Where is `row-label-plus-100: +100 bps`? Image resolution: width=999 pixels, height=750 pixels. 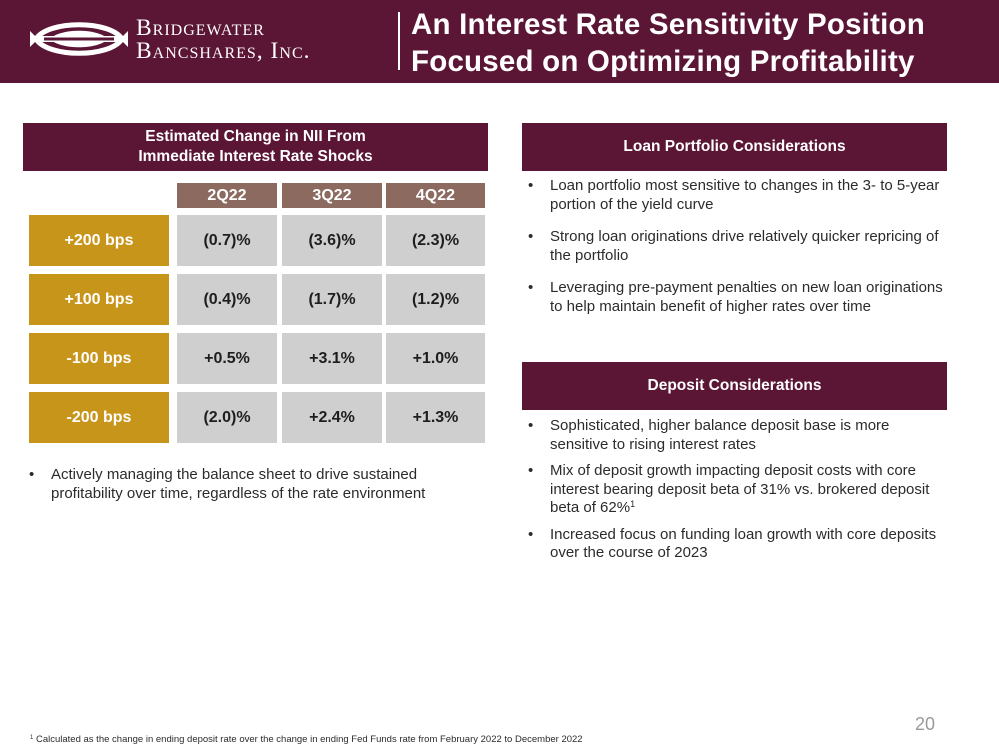
row-label-plus-100: +100 bps is located at coordinates (99, 299).